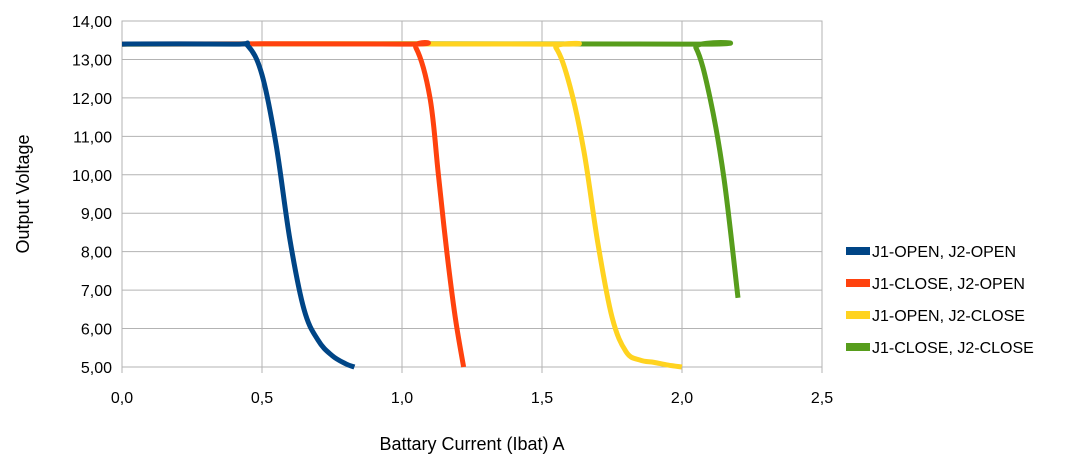 This screenshot has width=1092, height=457. What do you see at coordinates (92, 99) in the screenshot?
I see `y-tick-label: 12,00` at bounding box center [92, 99].